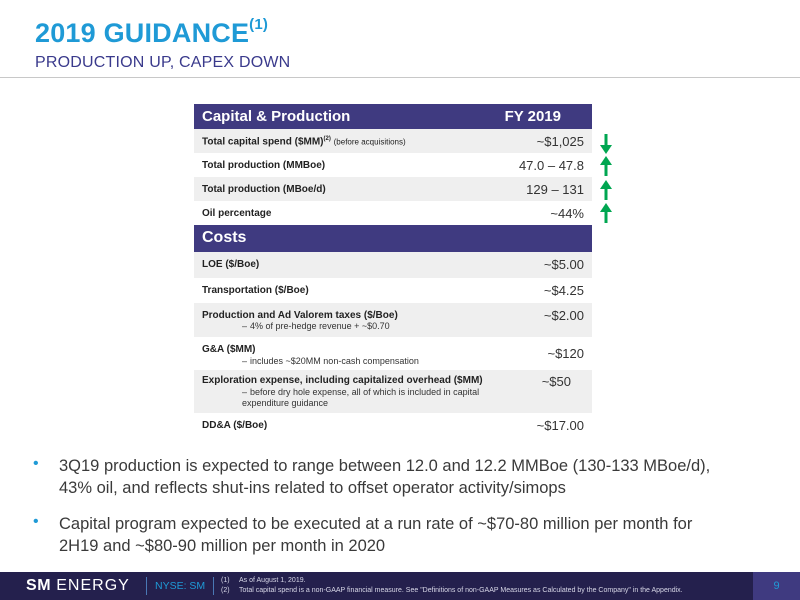 Image resolution: width=800 pixels, height=600 pixels. I want to click on row-value: ~$5.00, so click(563, 264).